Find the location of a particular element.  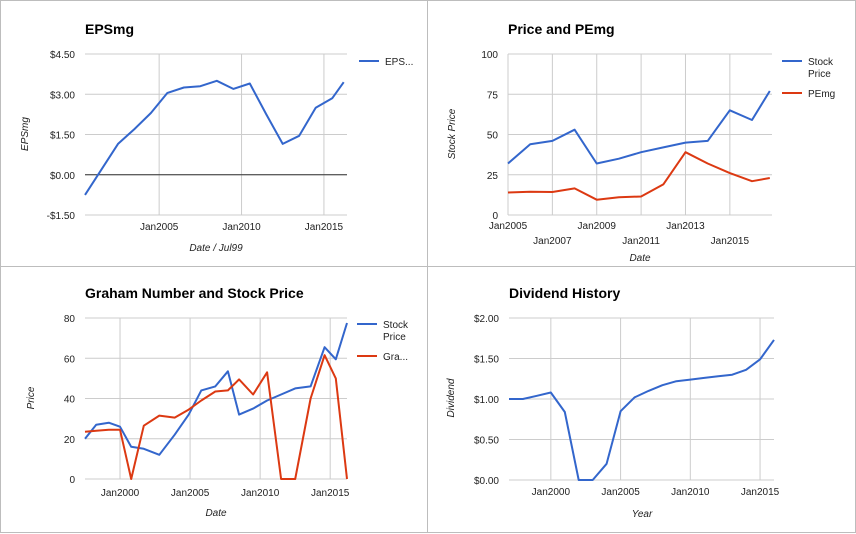

y-tick-label: -$1.50 is located at coordinates (61, 216).